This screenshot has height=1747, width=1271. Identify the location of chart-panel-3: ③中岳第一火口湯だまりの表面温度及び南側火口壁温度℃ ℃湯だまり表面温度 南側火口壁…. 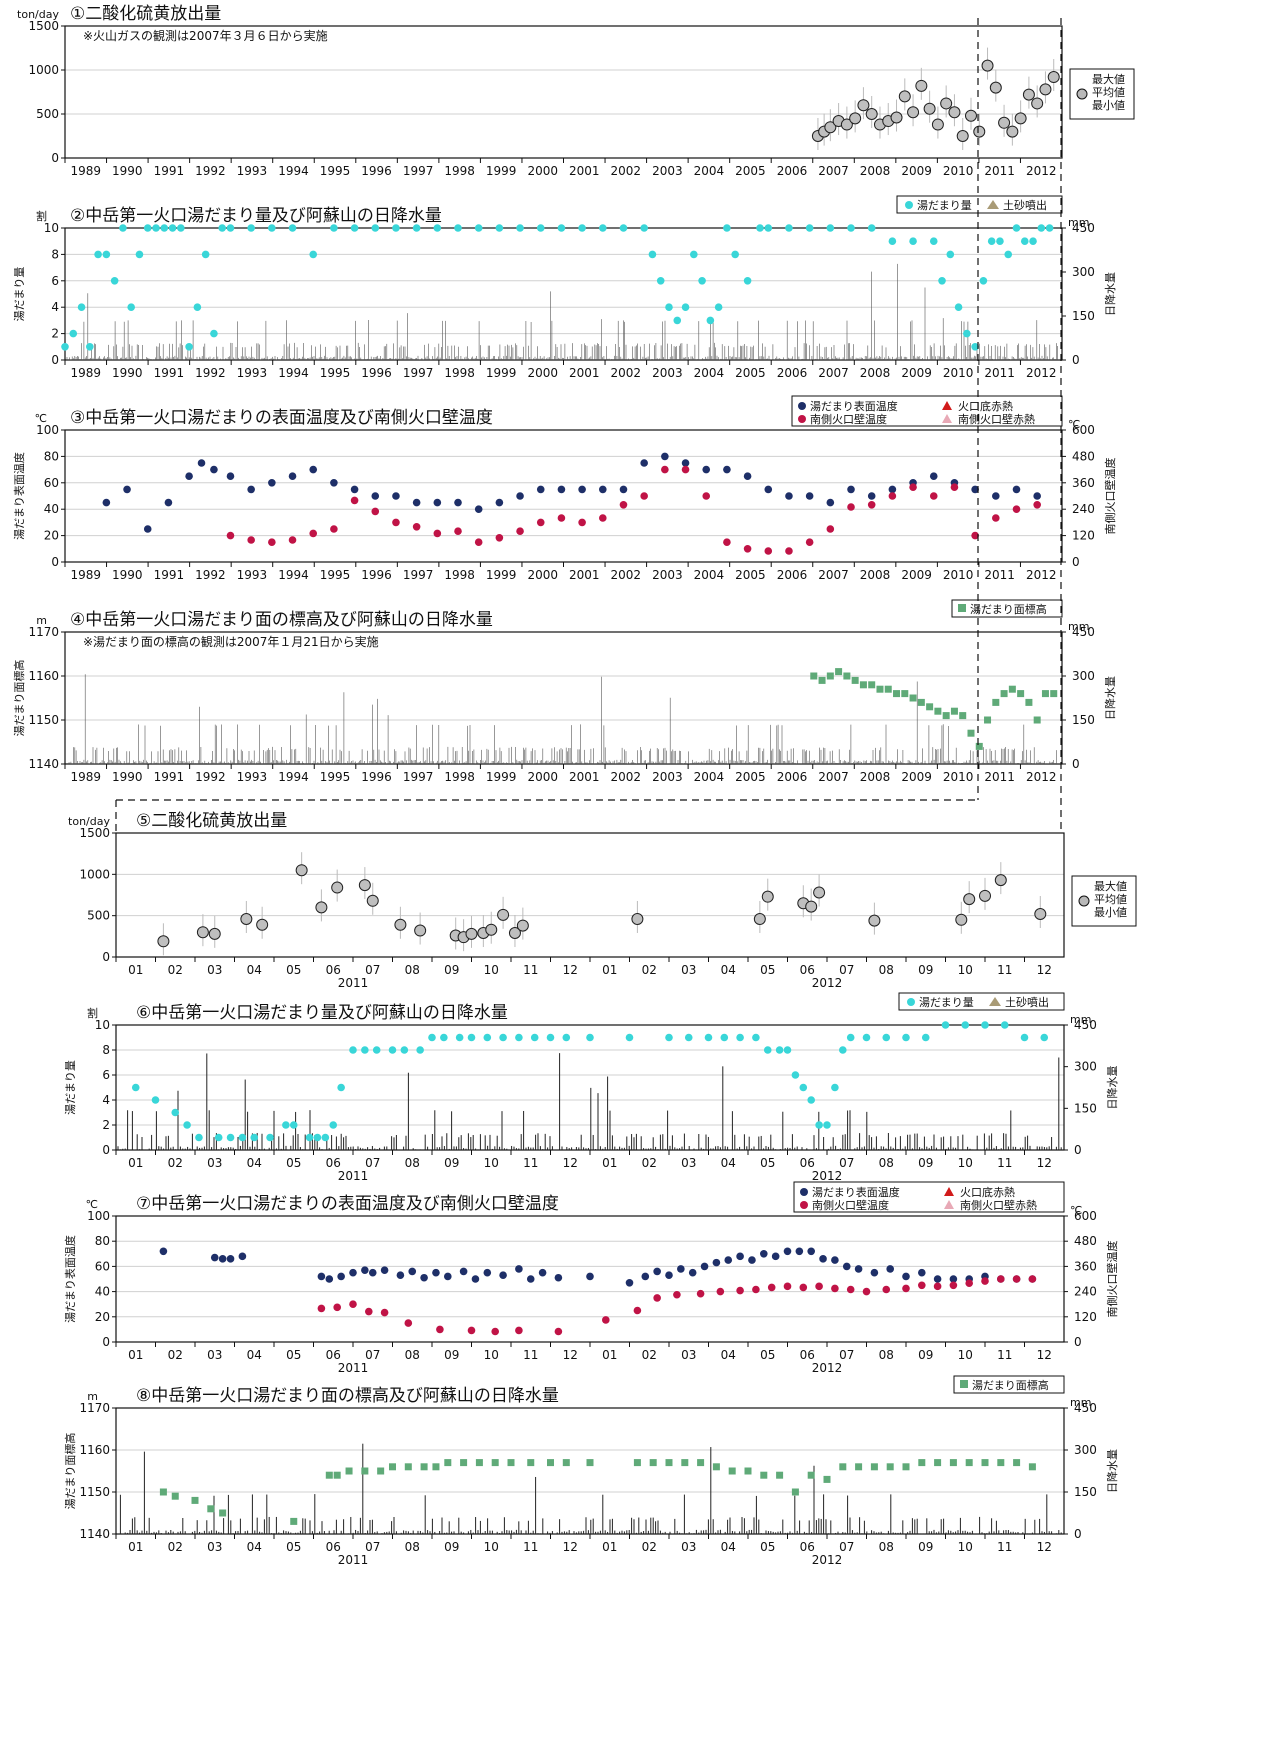
(564, 489).